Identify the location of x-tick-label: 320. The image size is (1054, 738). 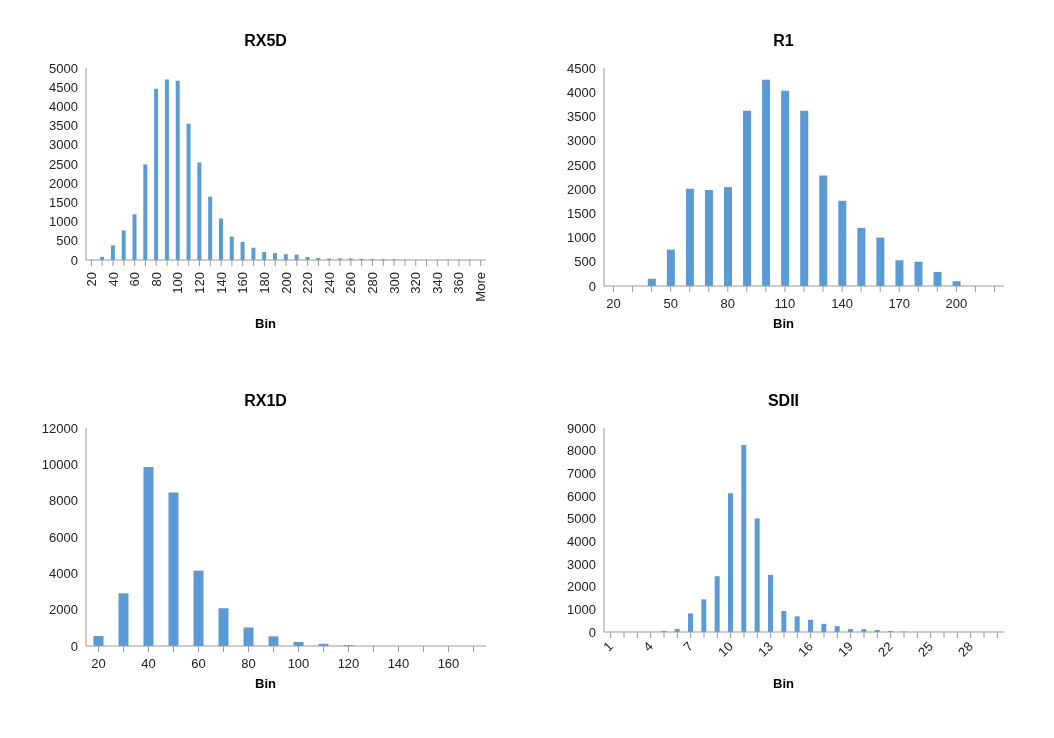
(415, 283).